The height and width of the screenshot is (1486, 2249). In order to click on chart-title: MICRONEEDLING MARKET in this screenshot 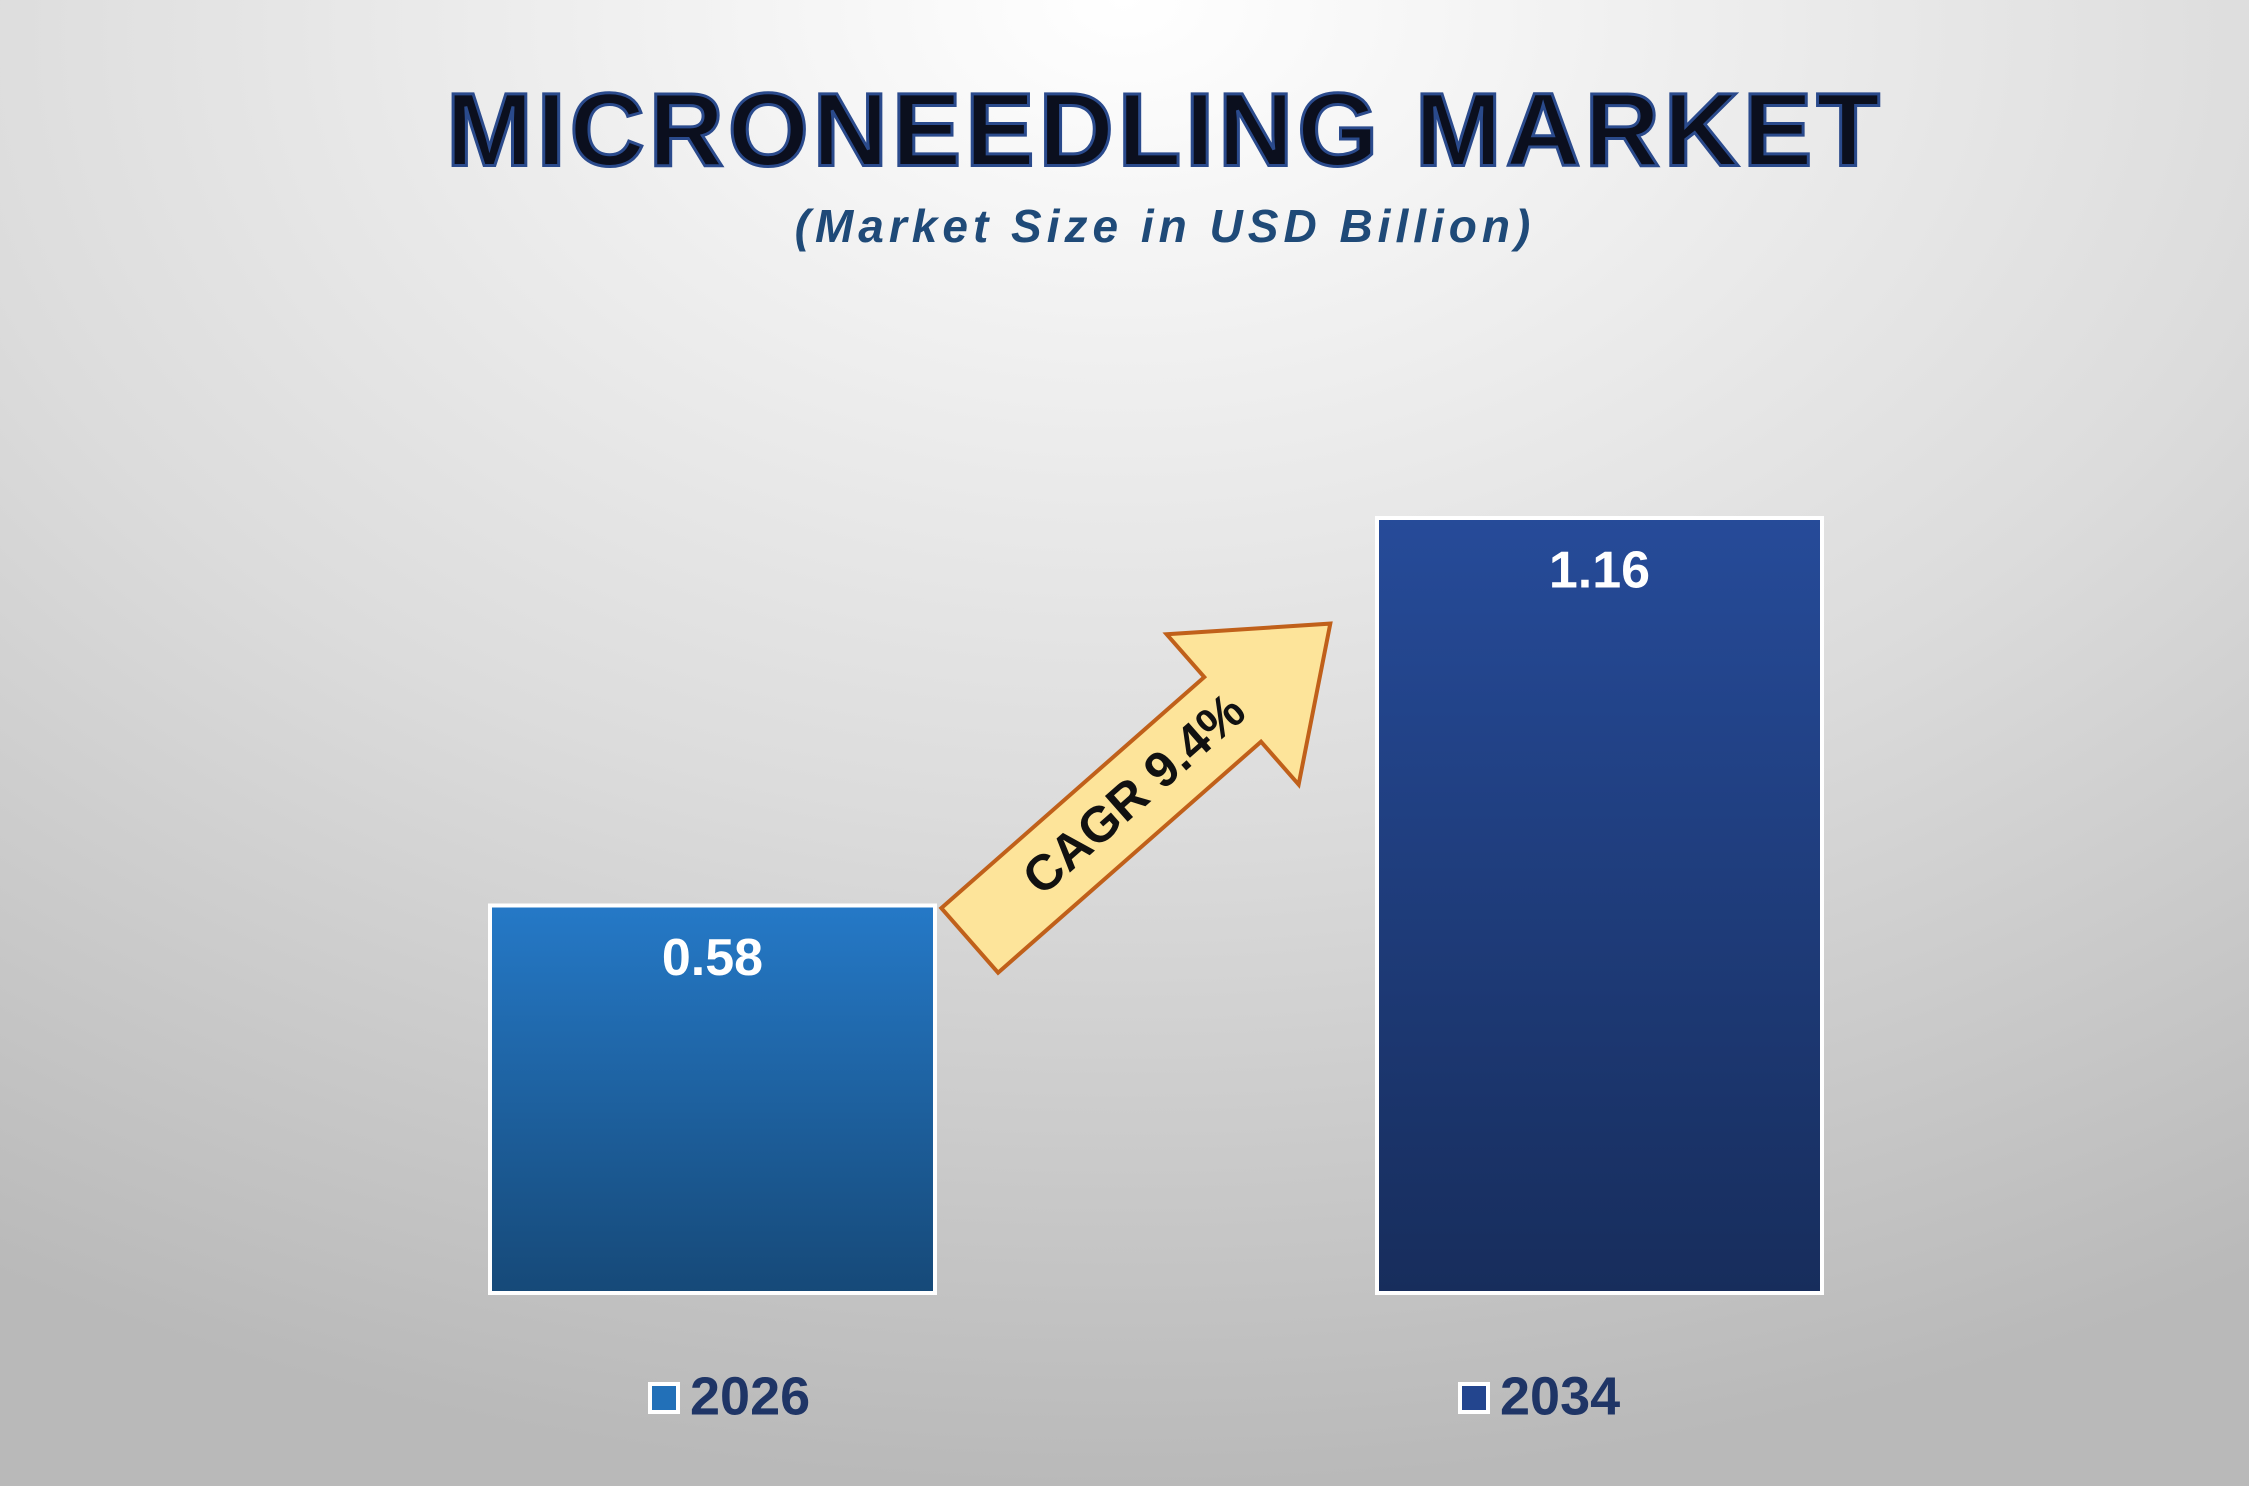, I will do `click(1165, 130)`.